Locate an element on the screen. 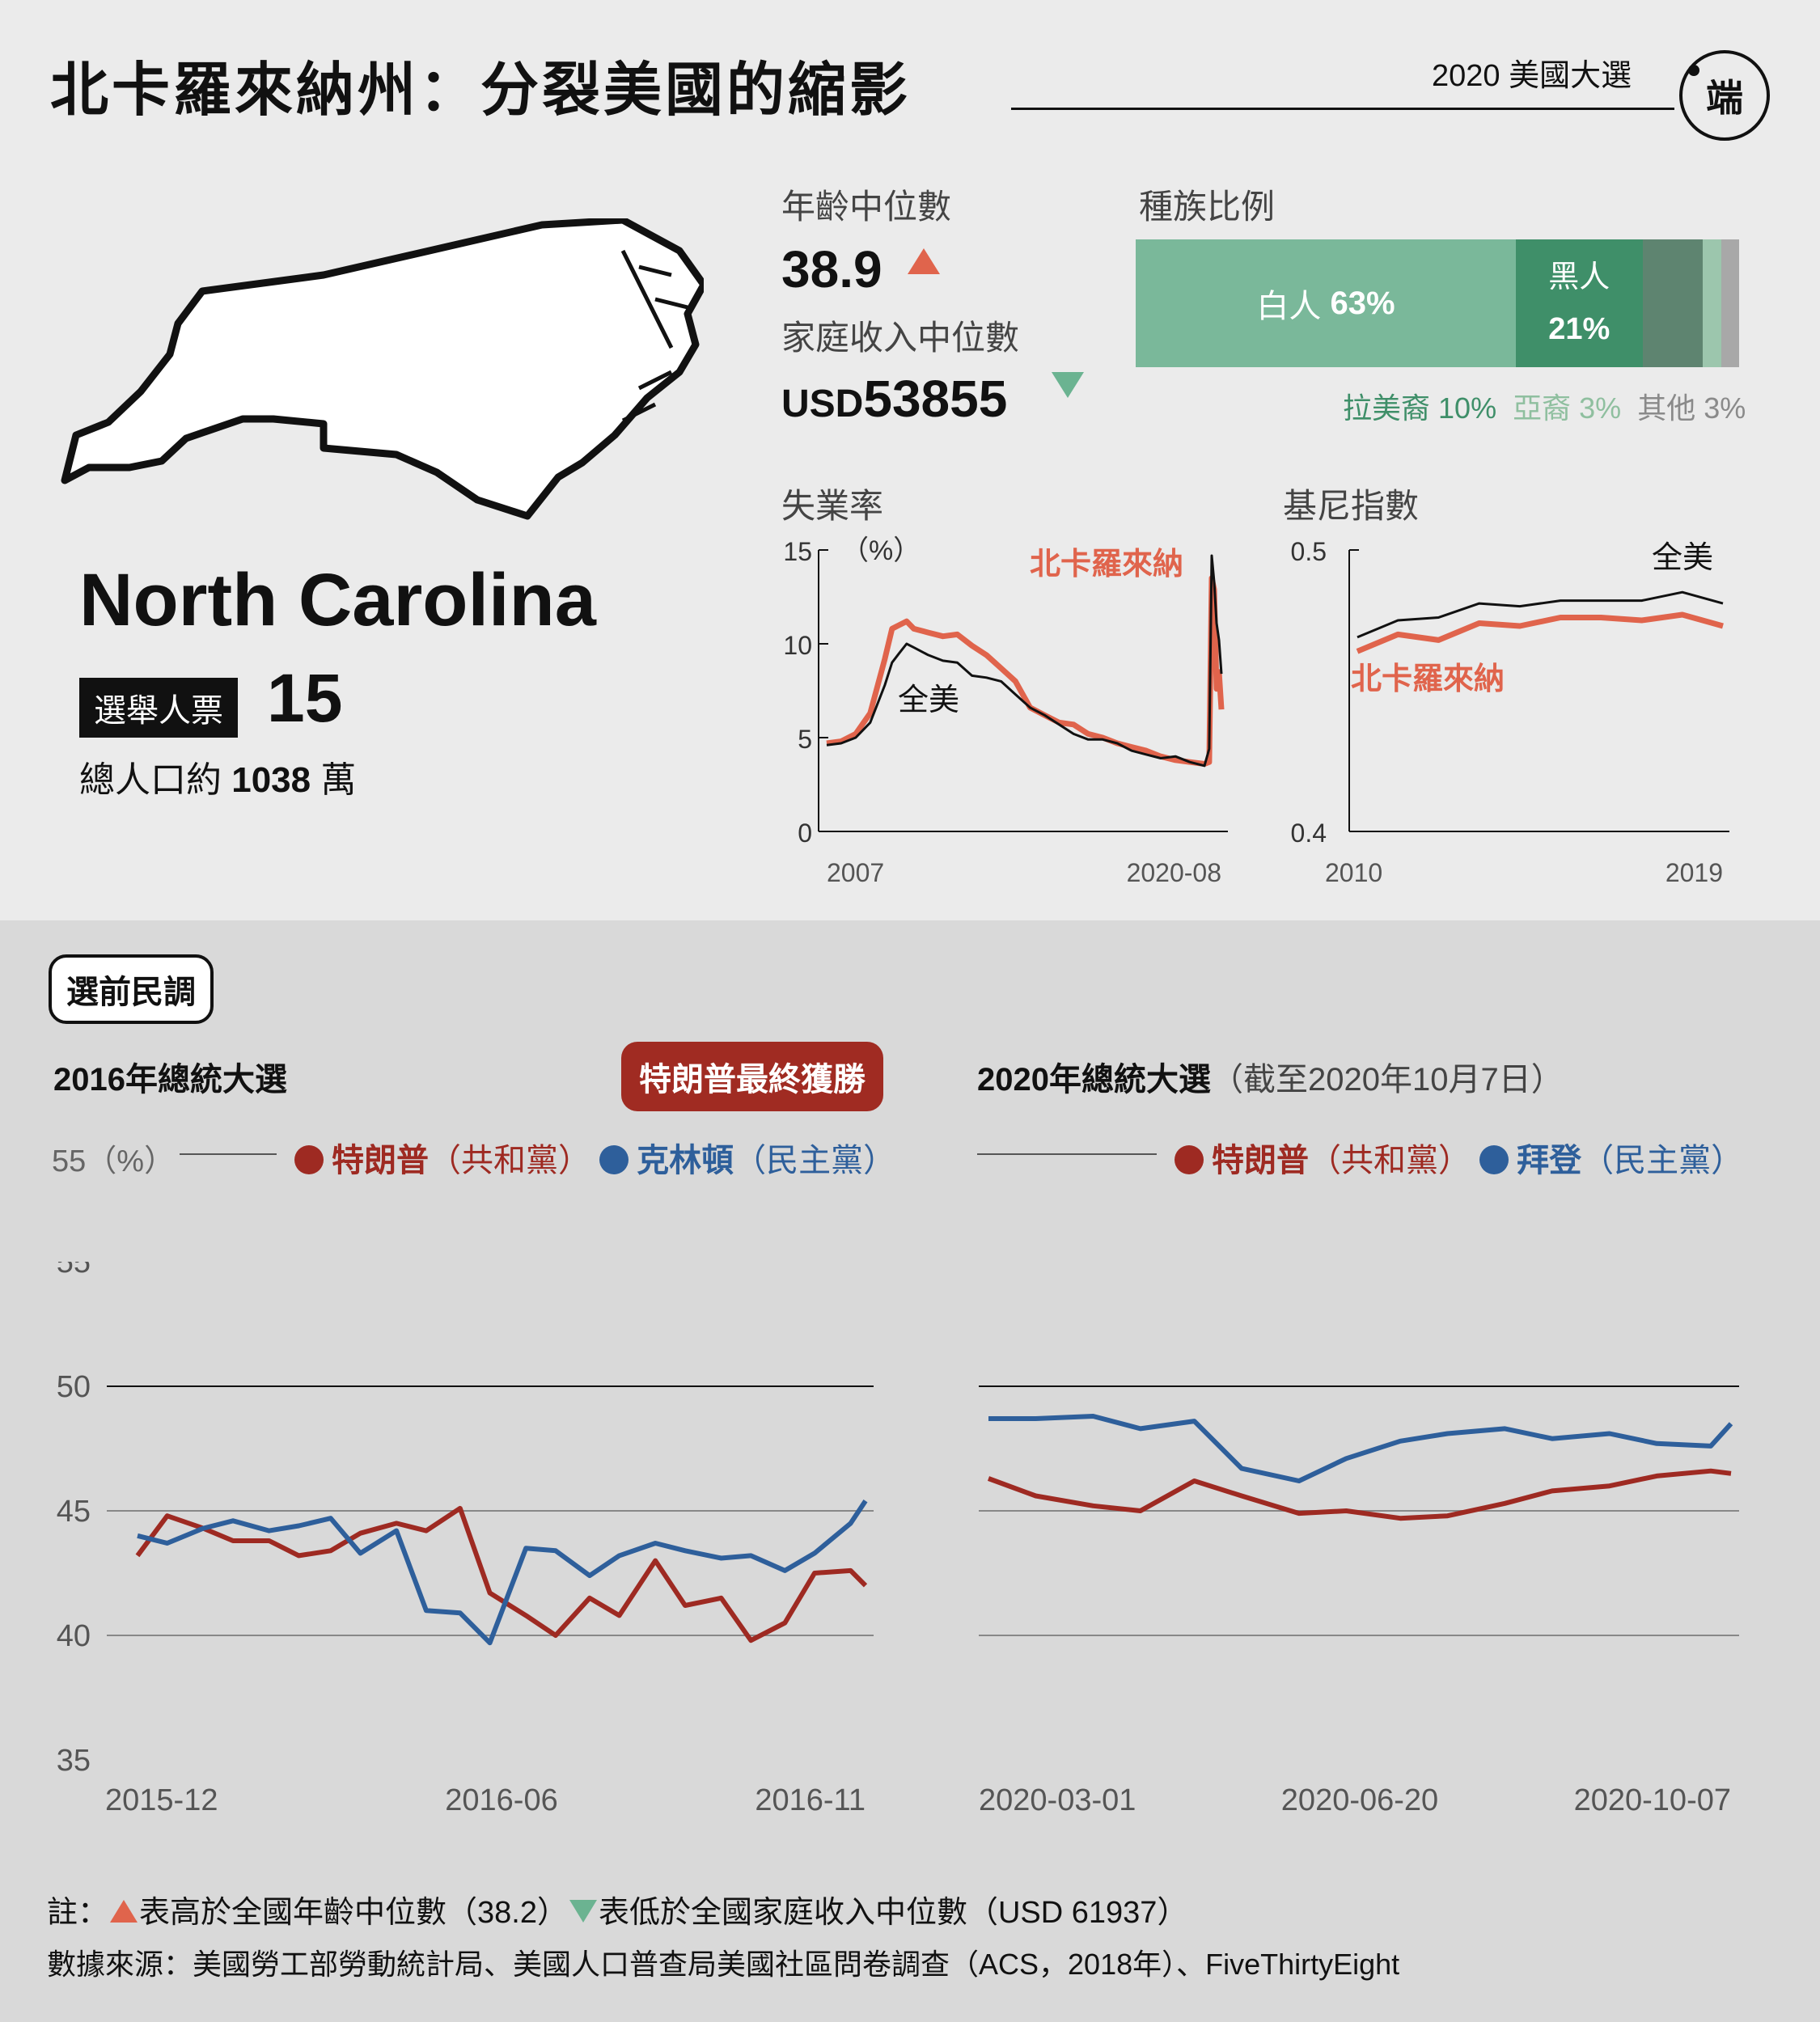 Image resolution: width=1820 pixels, height=2022 pixels. race-segment-hispanic is located at coordinates (1673, 303).